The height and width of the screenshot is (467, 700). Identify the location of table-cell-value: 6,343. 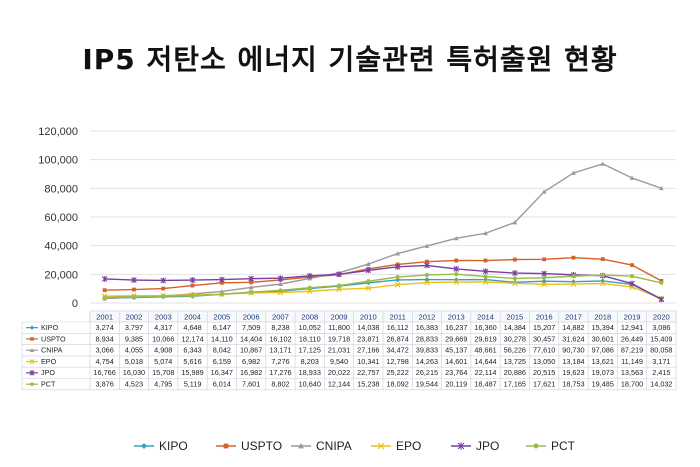
(192, 350).